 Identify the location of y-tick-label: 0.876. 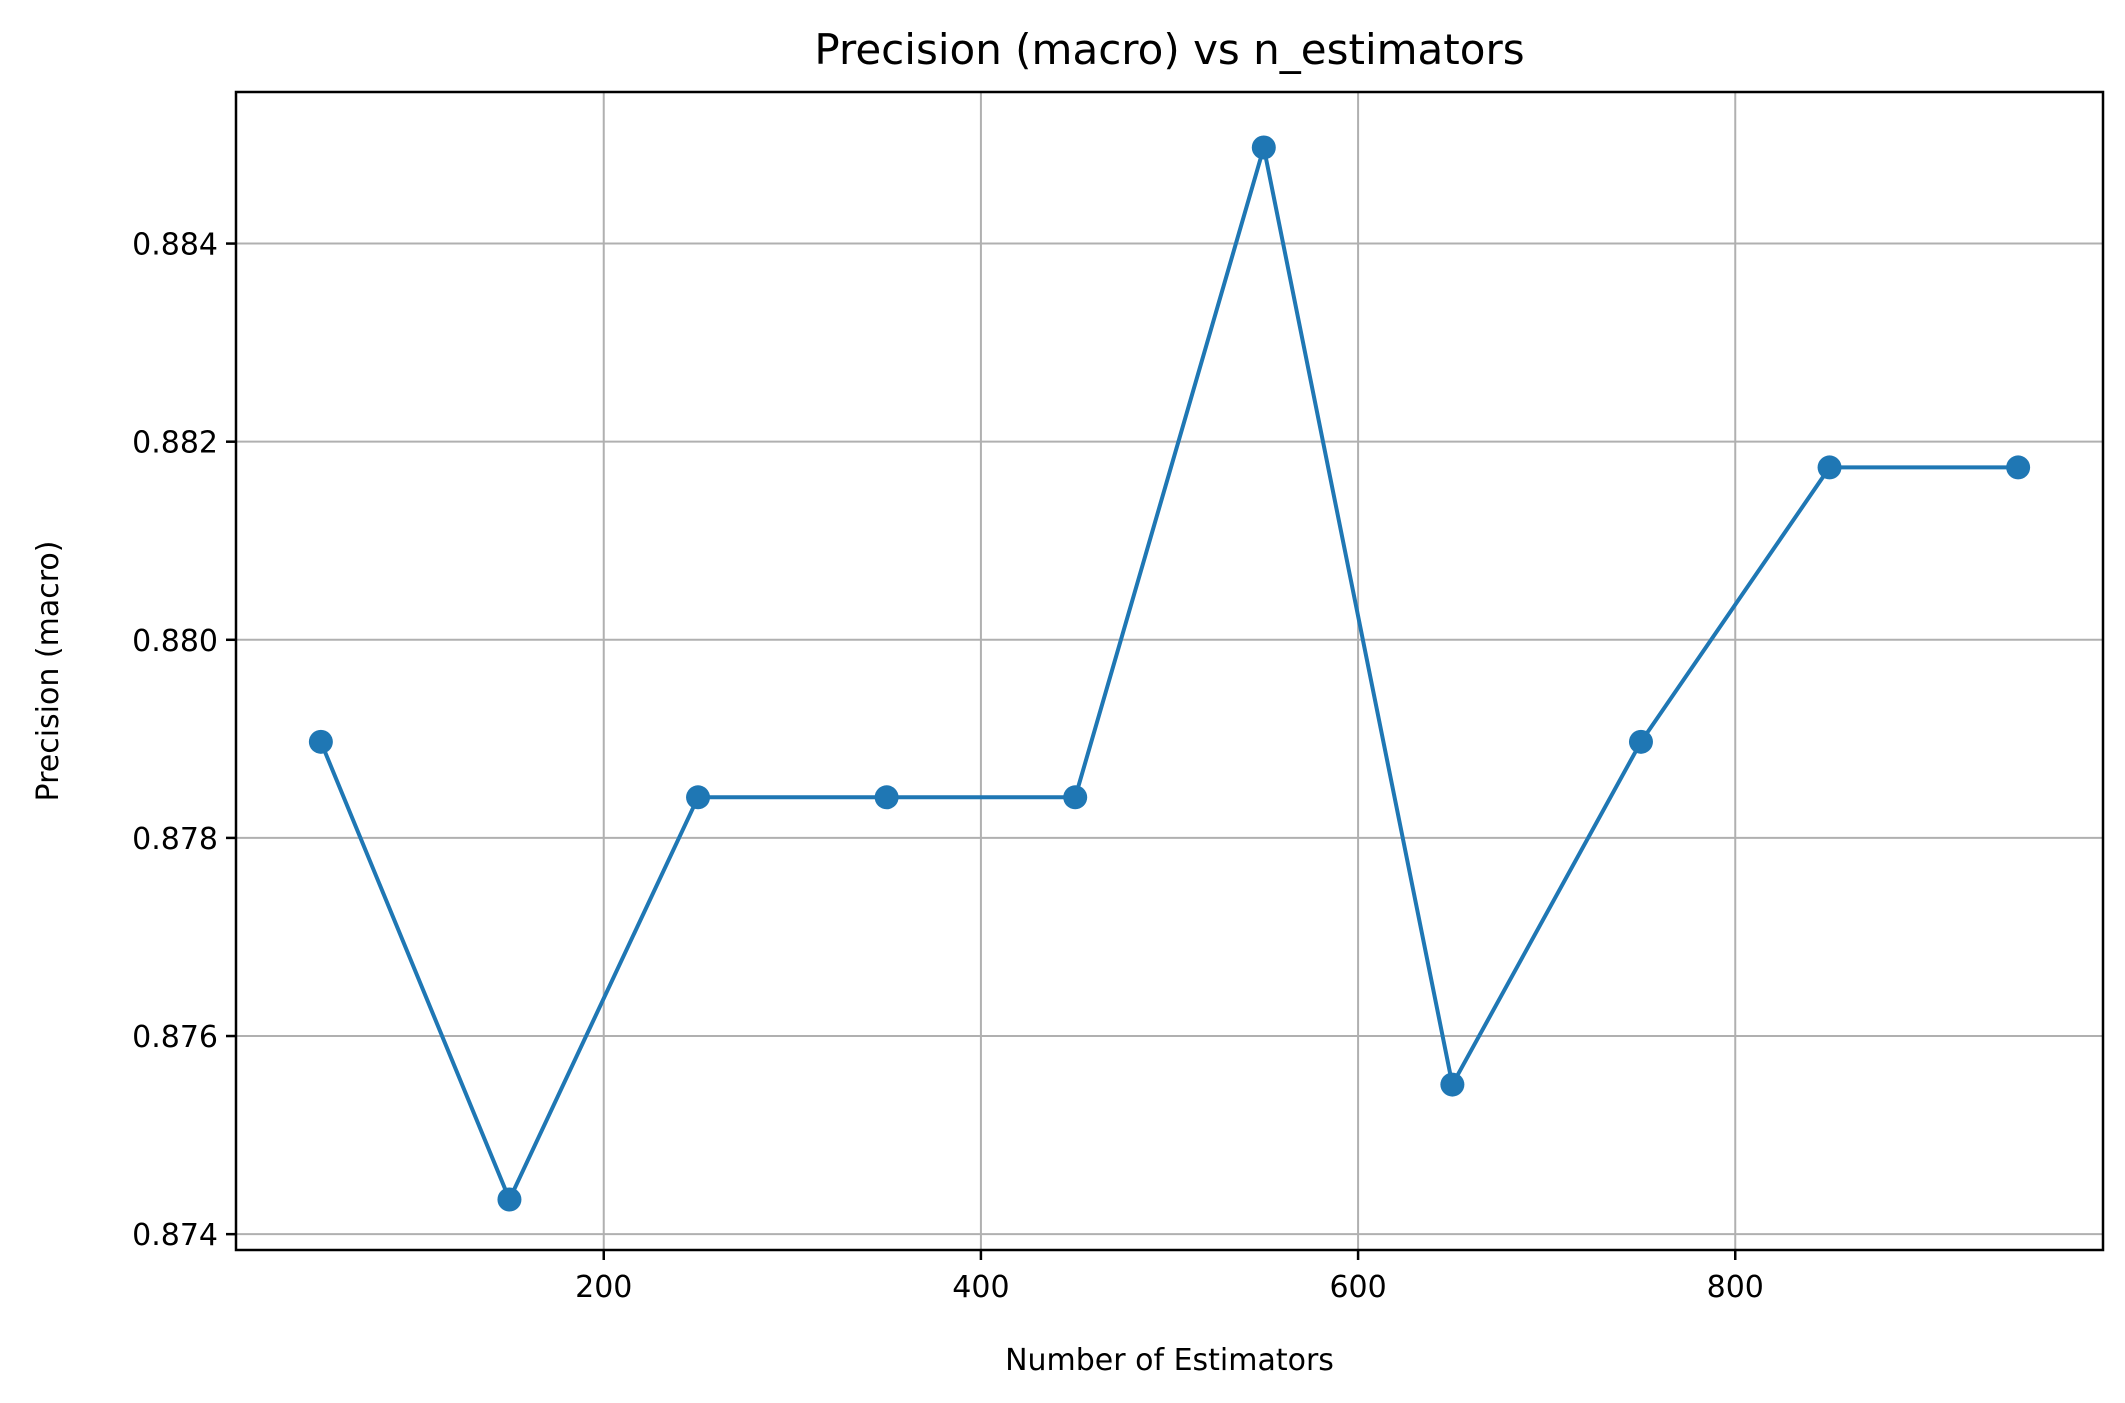
(175, 1037).